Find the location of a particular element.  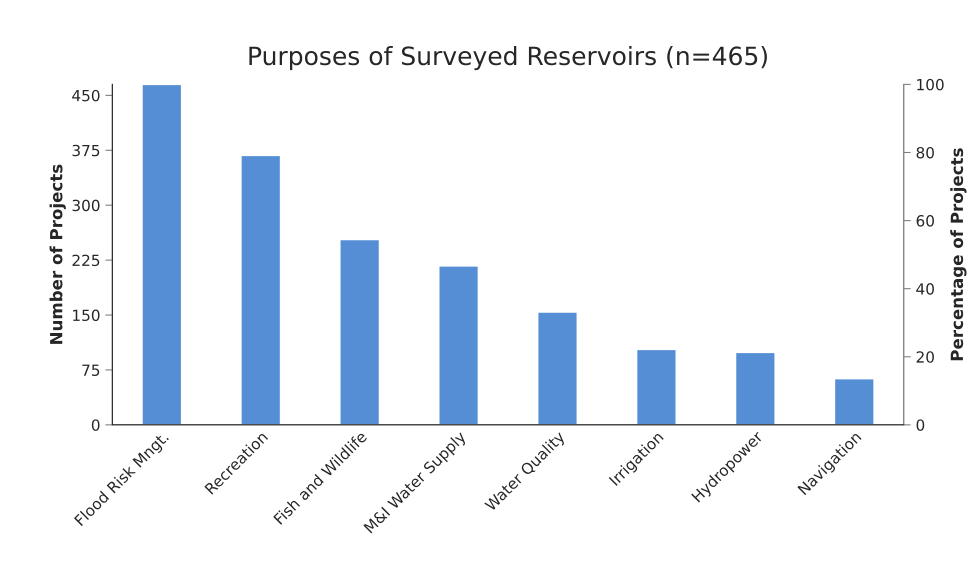

y2-tick-label: 20 is located at coordinates (925, 357).